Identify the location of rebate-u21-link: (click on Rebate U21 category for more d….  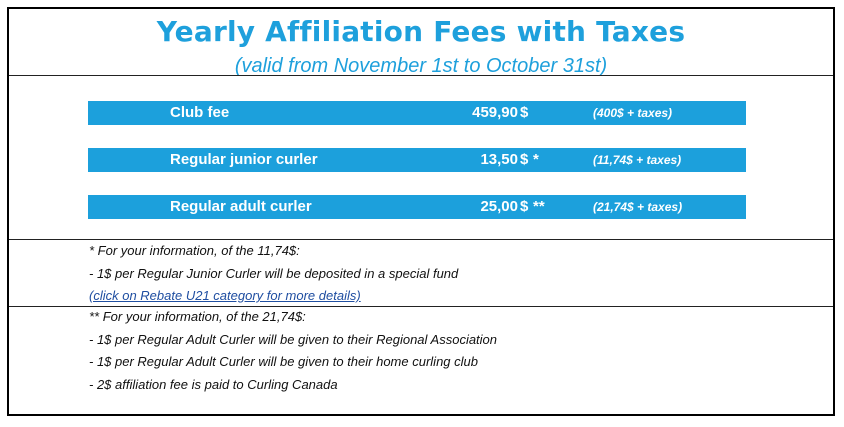
(225, 295).